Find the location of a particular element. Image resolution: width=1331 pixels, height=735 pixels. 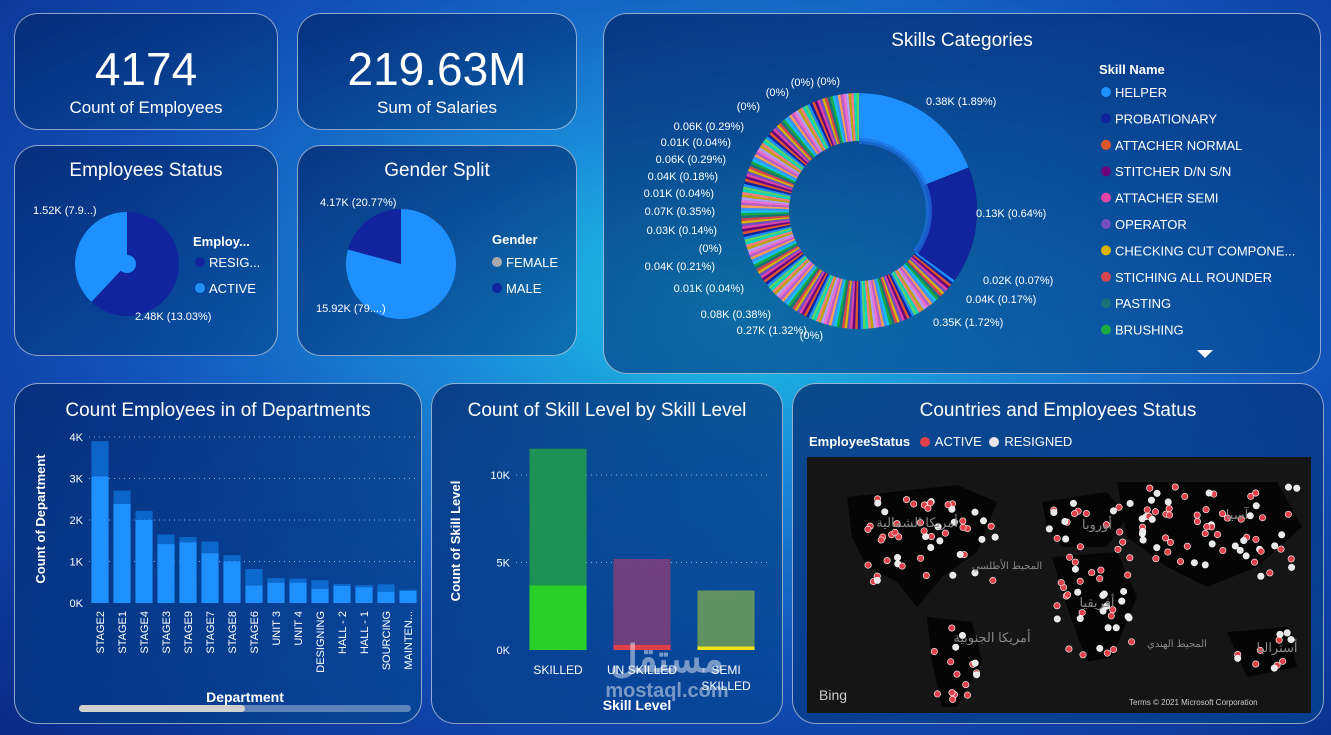

skill-legend-item-8: PASTING is located at coordinates (1143, 303).